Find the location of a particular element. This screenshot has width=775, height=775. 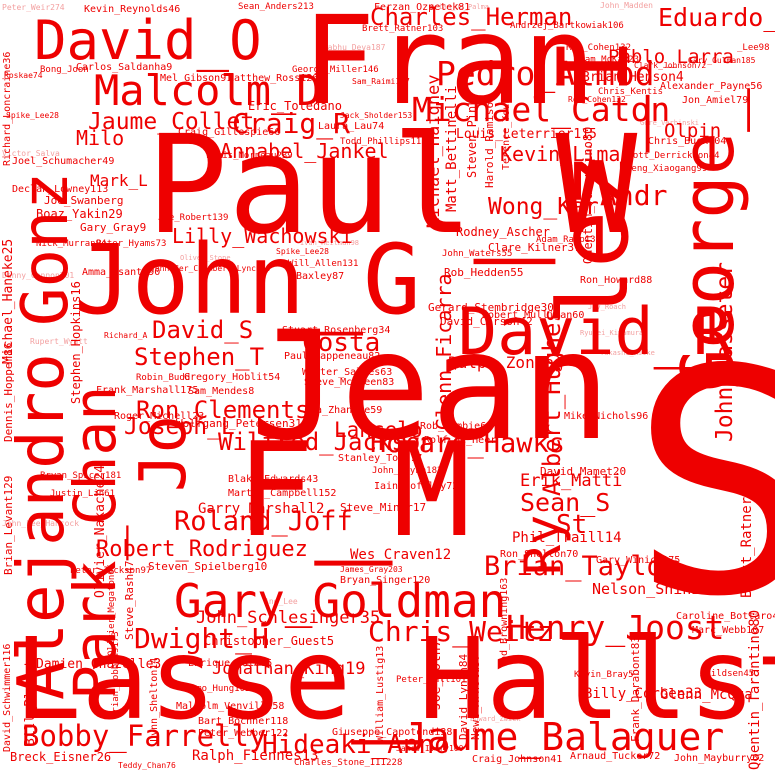

word: Rodney_Ascher is located at coordinates (503, 232).